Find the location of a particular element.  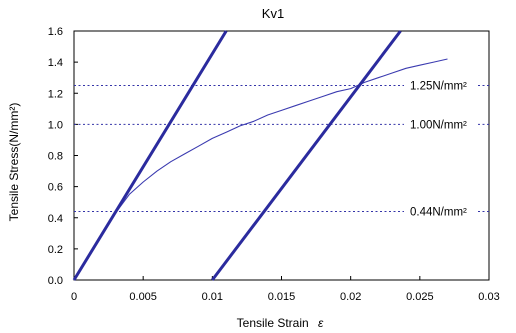

x-axis-label: Tensile Strain ε is located at coordinates (280, 323).